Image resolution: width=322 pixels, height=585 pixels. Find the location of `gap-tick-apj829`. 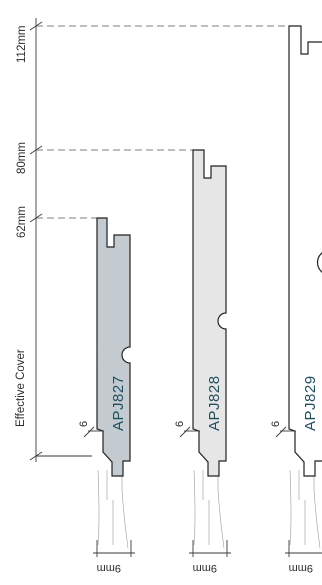

gap-tick-apj829 is located at coordinates (281, 432).